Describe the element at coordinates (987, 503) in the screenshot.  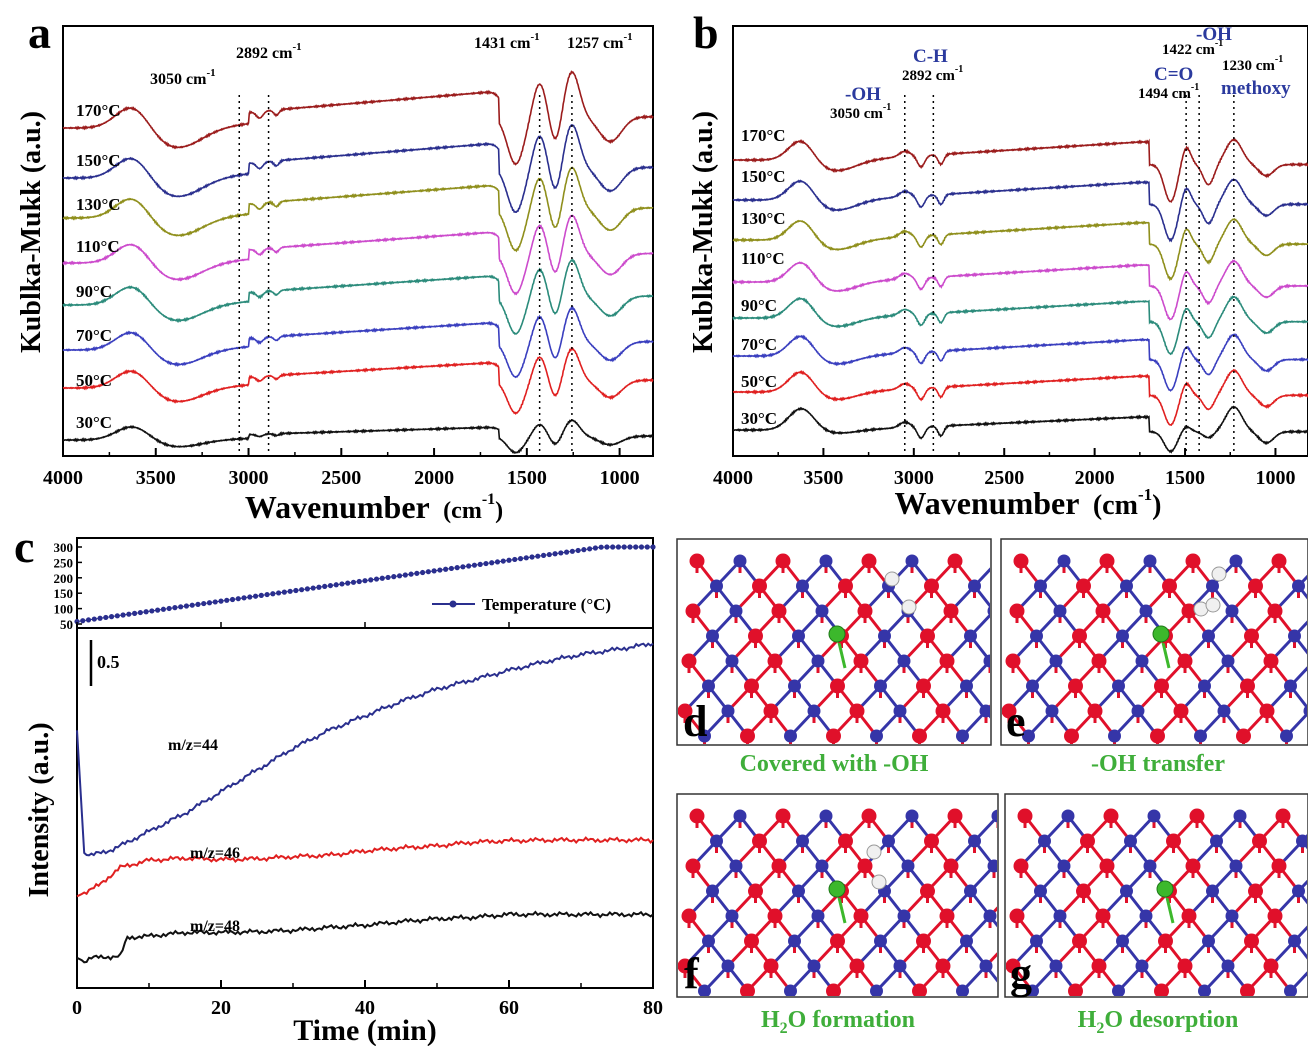
I see `panel-b-xlabel-main: Wavenumber` at that location.